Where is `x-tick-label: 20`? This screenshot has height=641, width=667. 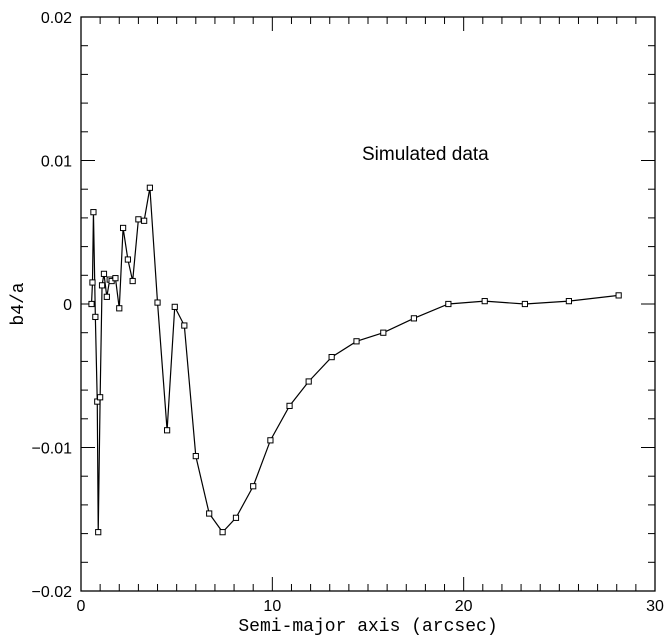 x-tick-label: 20 is located at coordinates (464, 606).